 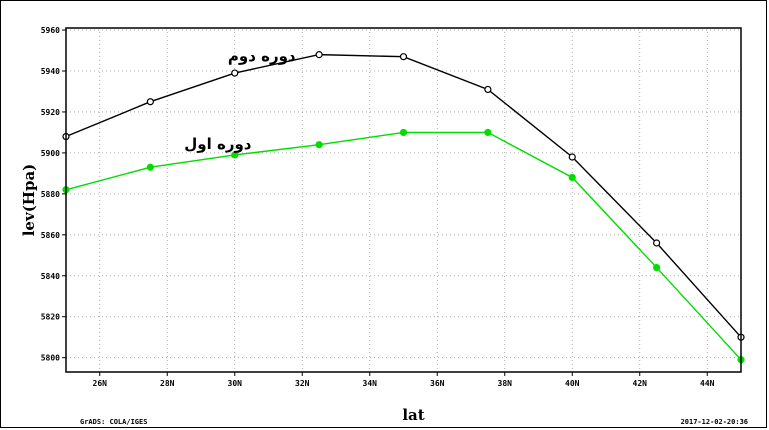 I want to click on x-axis-label: lat, so click(x=413, y=415).